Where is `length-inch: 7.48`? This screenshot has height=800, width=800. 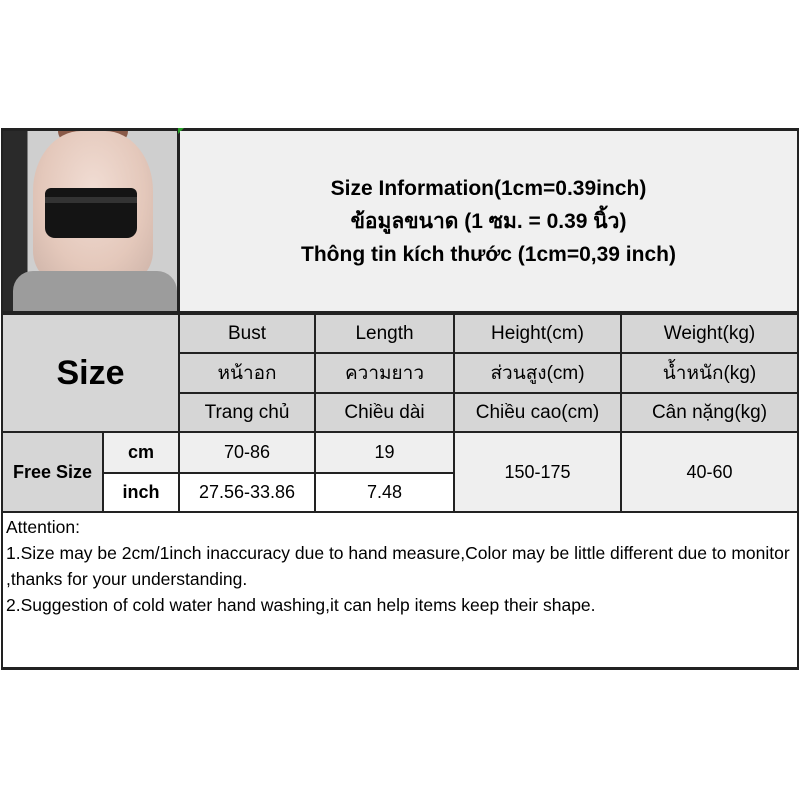
length-inch: 7.48 is located at coordinates (384, 492).